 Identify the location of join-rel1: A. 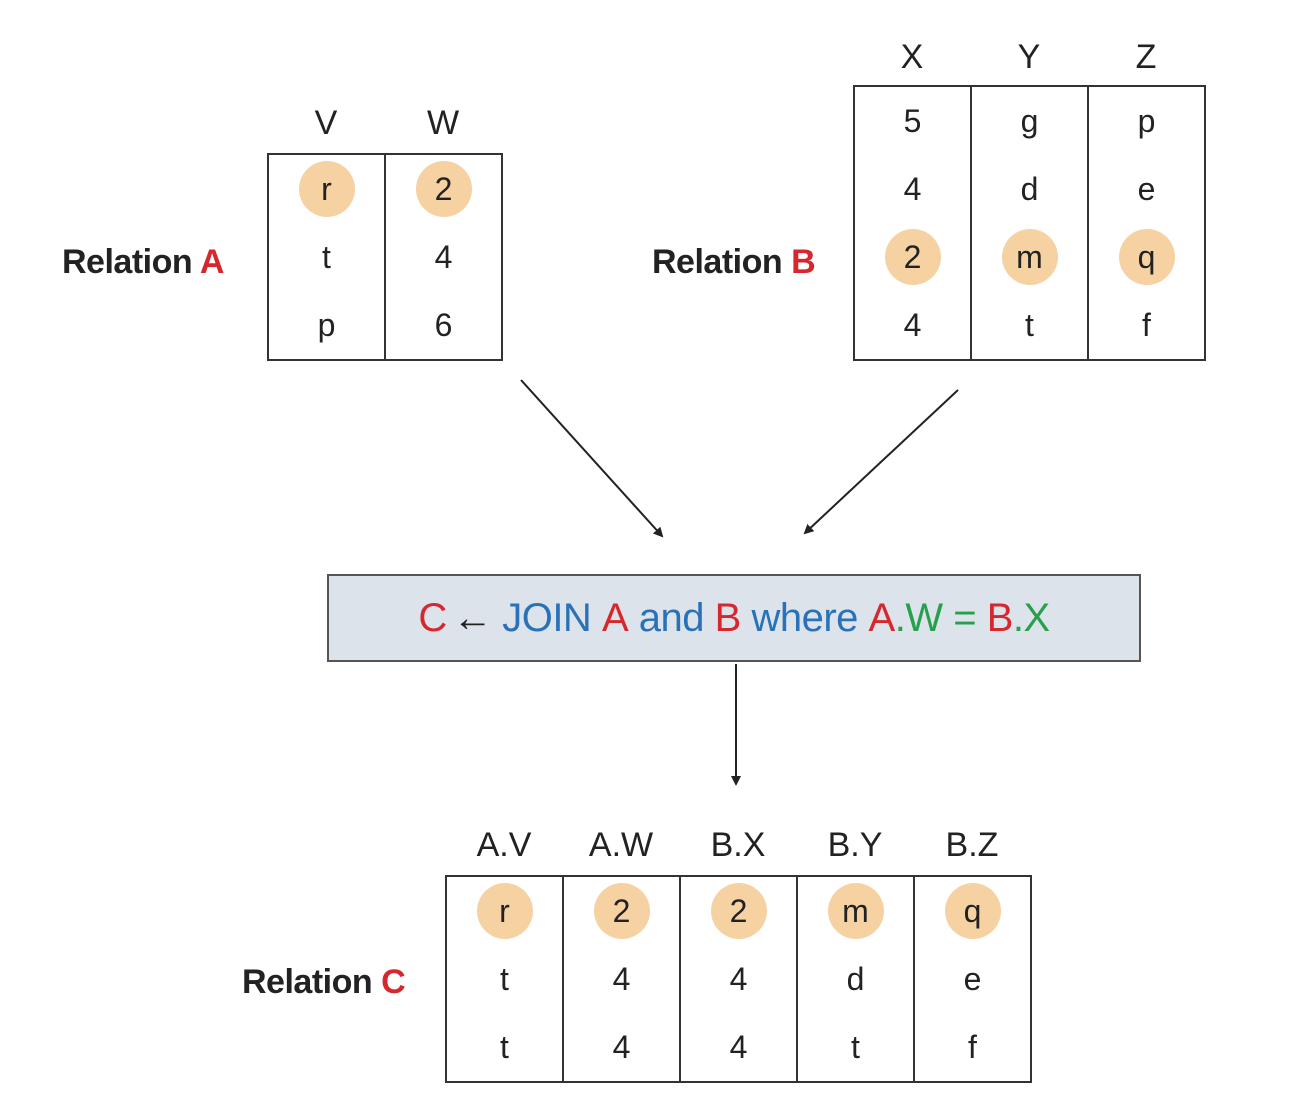
(615, 617).